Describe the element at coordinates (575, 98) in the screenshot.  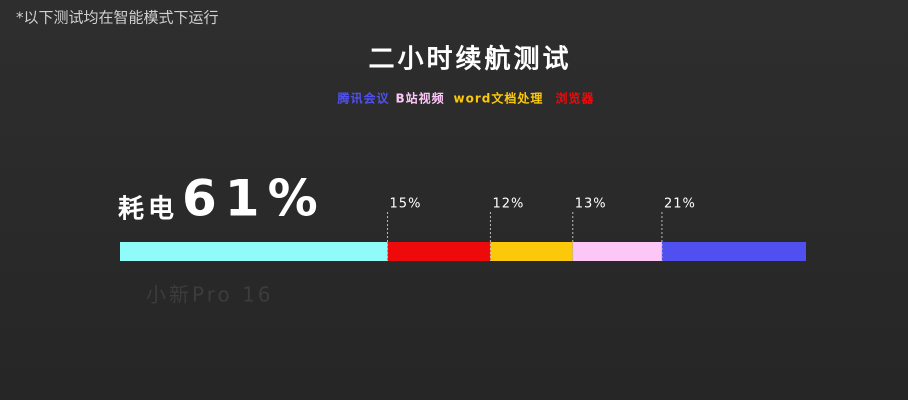
I see `legend-entry: 浏览器` at that location.